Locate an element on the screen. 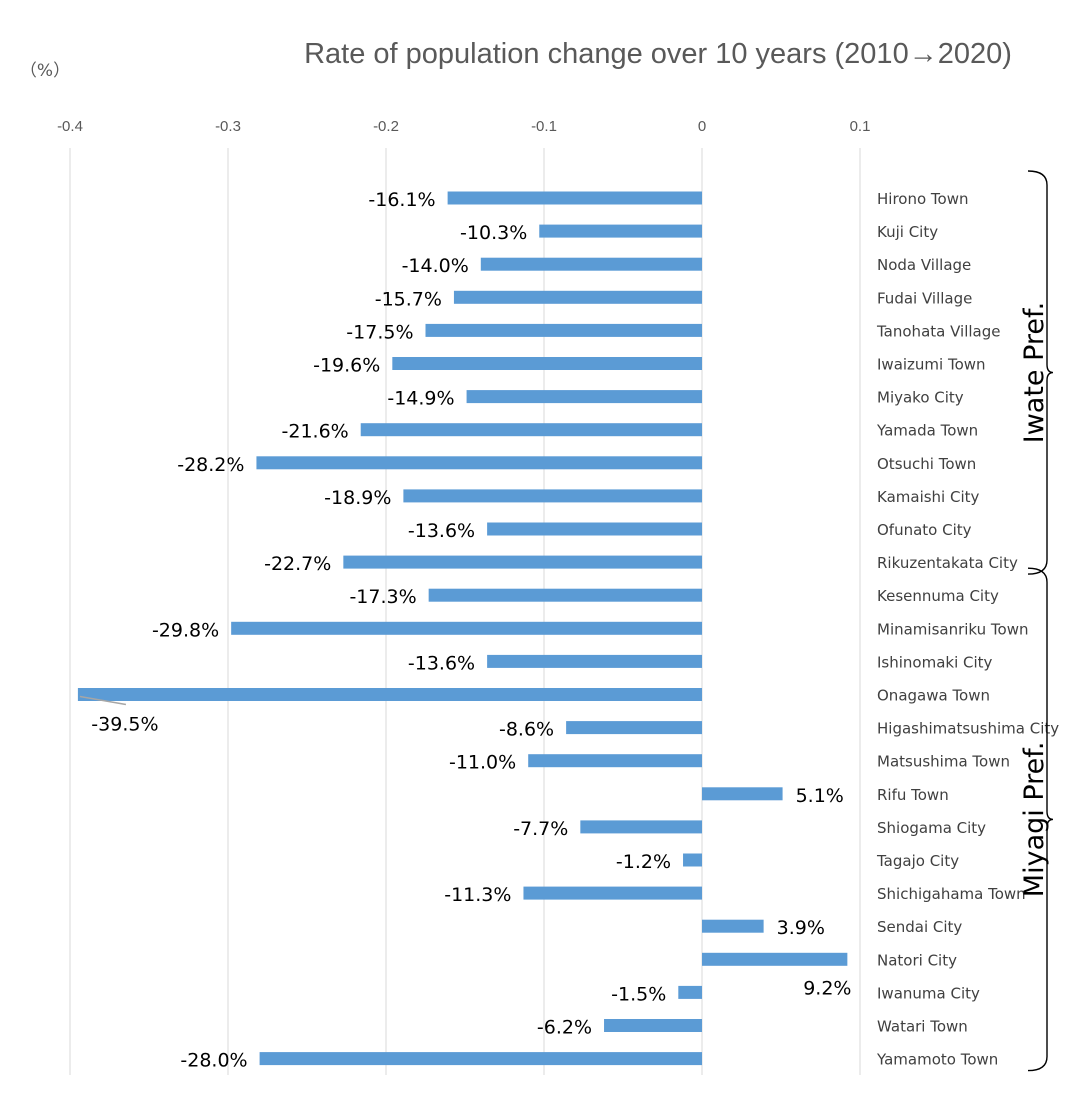 This screenshot has width=1072, height=1115. category-label: Higashimatsushima City is located at coordinates (968, 729).